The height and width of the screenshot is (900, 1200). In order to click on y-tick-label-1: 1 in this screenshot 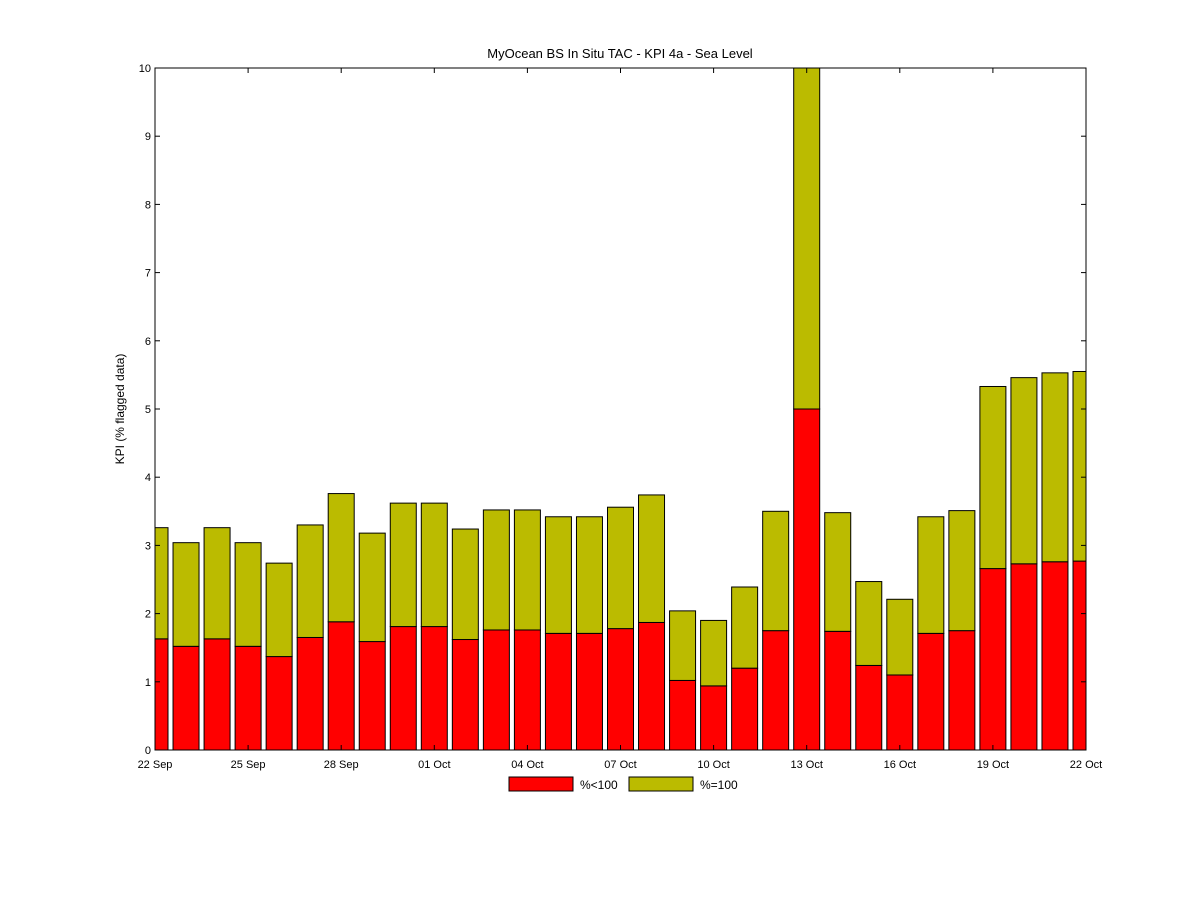, I will do `click(148, 683)`.